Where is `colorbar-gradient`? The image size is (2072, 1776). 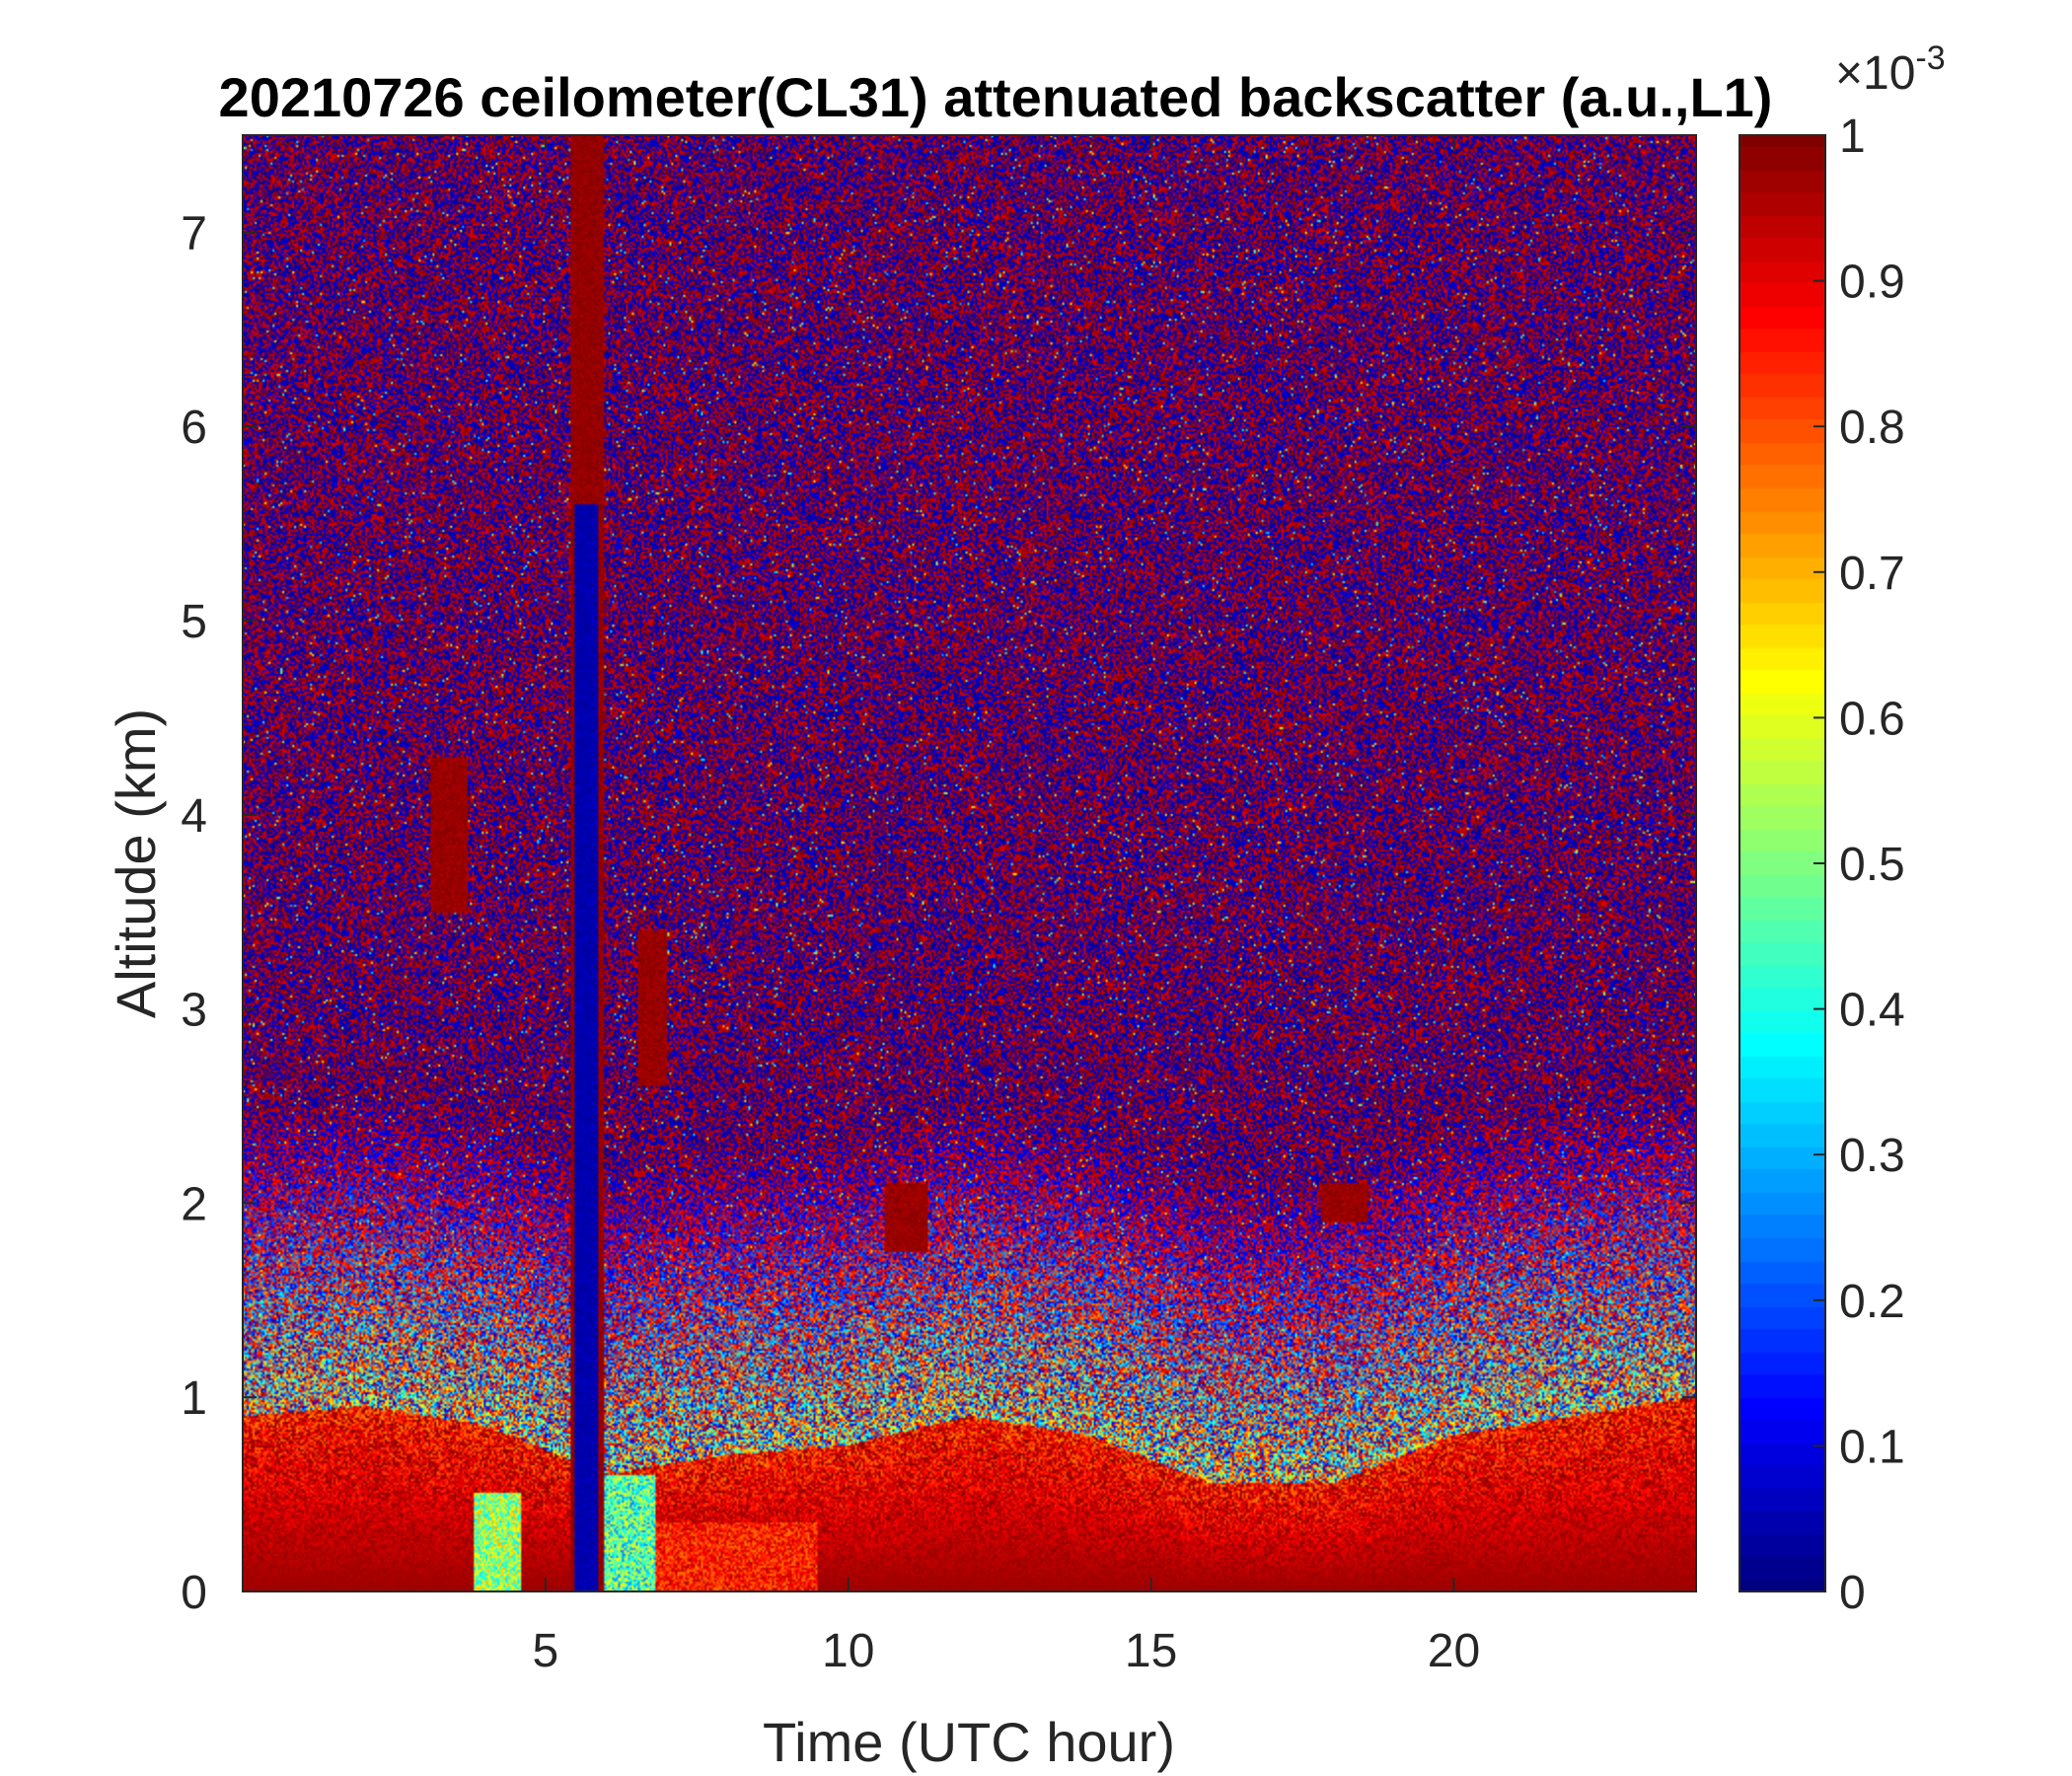 colorbar-gradient is located at coordinates (1782, 863).